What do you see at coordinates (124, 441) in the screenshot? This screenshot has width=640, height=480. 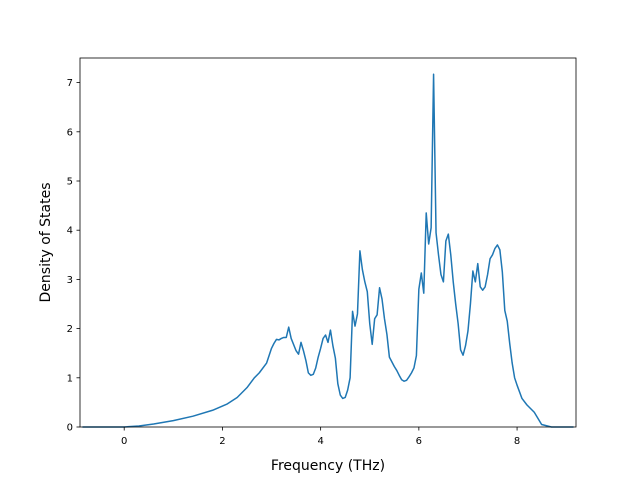 I see `x-tick-label: 0` at bounding box center [124, 441].